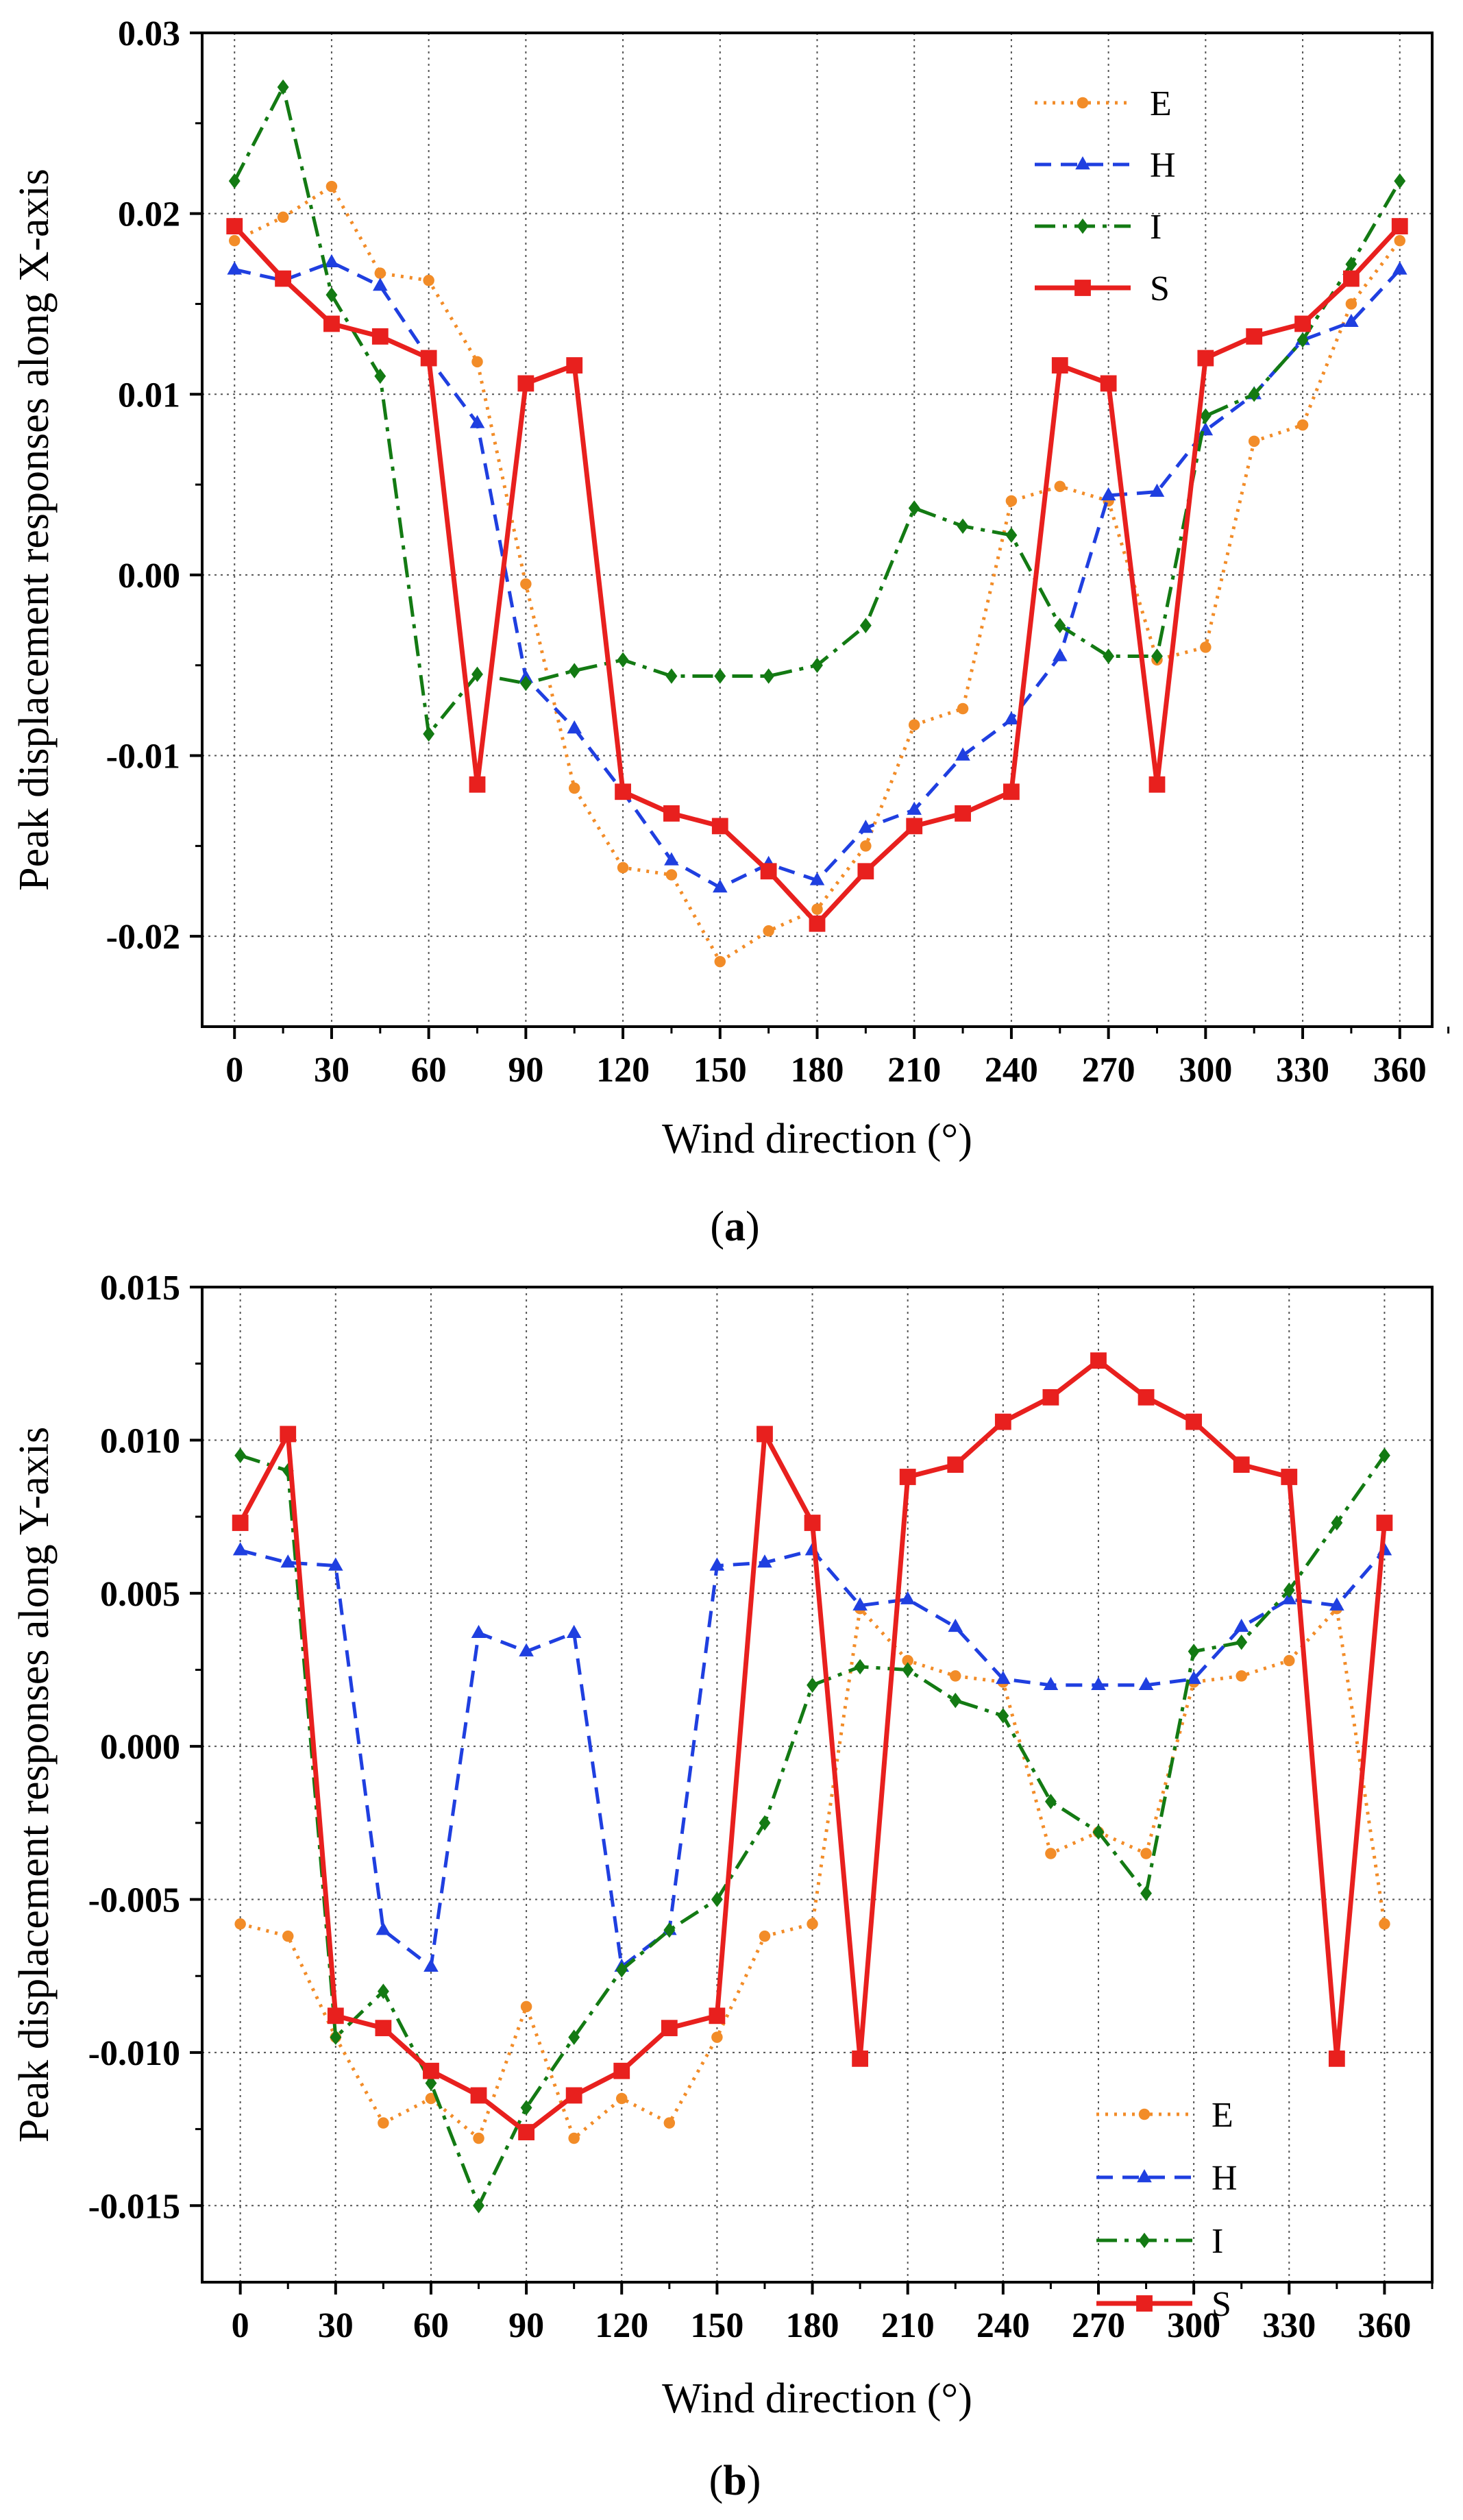 The width and height of the screenshot is (1463, 2520). What do you see at coordinates (812, 2325) in the screenshot?
I see `x-tick-label: 180` at bounding box center [812, 2325].